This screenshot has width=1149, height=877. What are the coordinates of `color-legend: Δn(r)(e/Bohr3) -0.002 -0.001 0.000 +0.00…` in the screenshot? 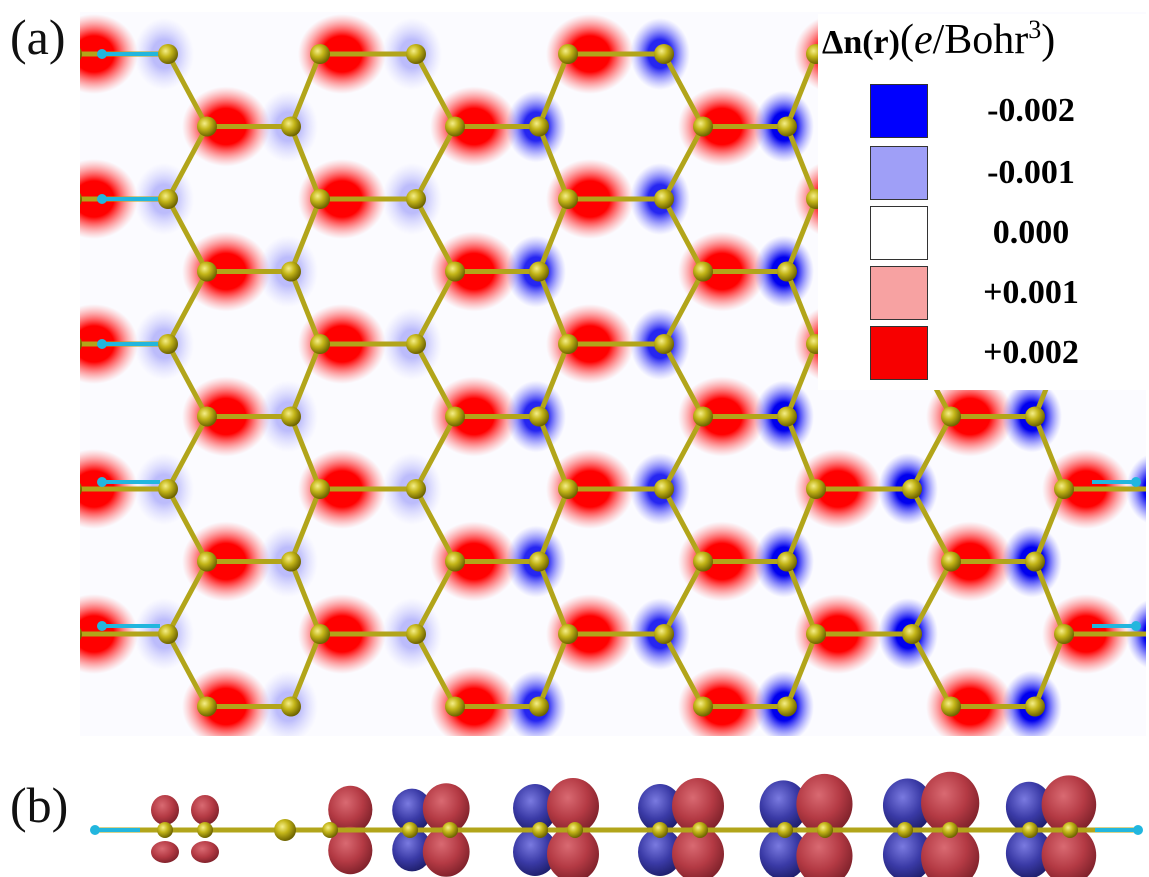 It's located at (982, 202).